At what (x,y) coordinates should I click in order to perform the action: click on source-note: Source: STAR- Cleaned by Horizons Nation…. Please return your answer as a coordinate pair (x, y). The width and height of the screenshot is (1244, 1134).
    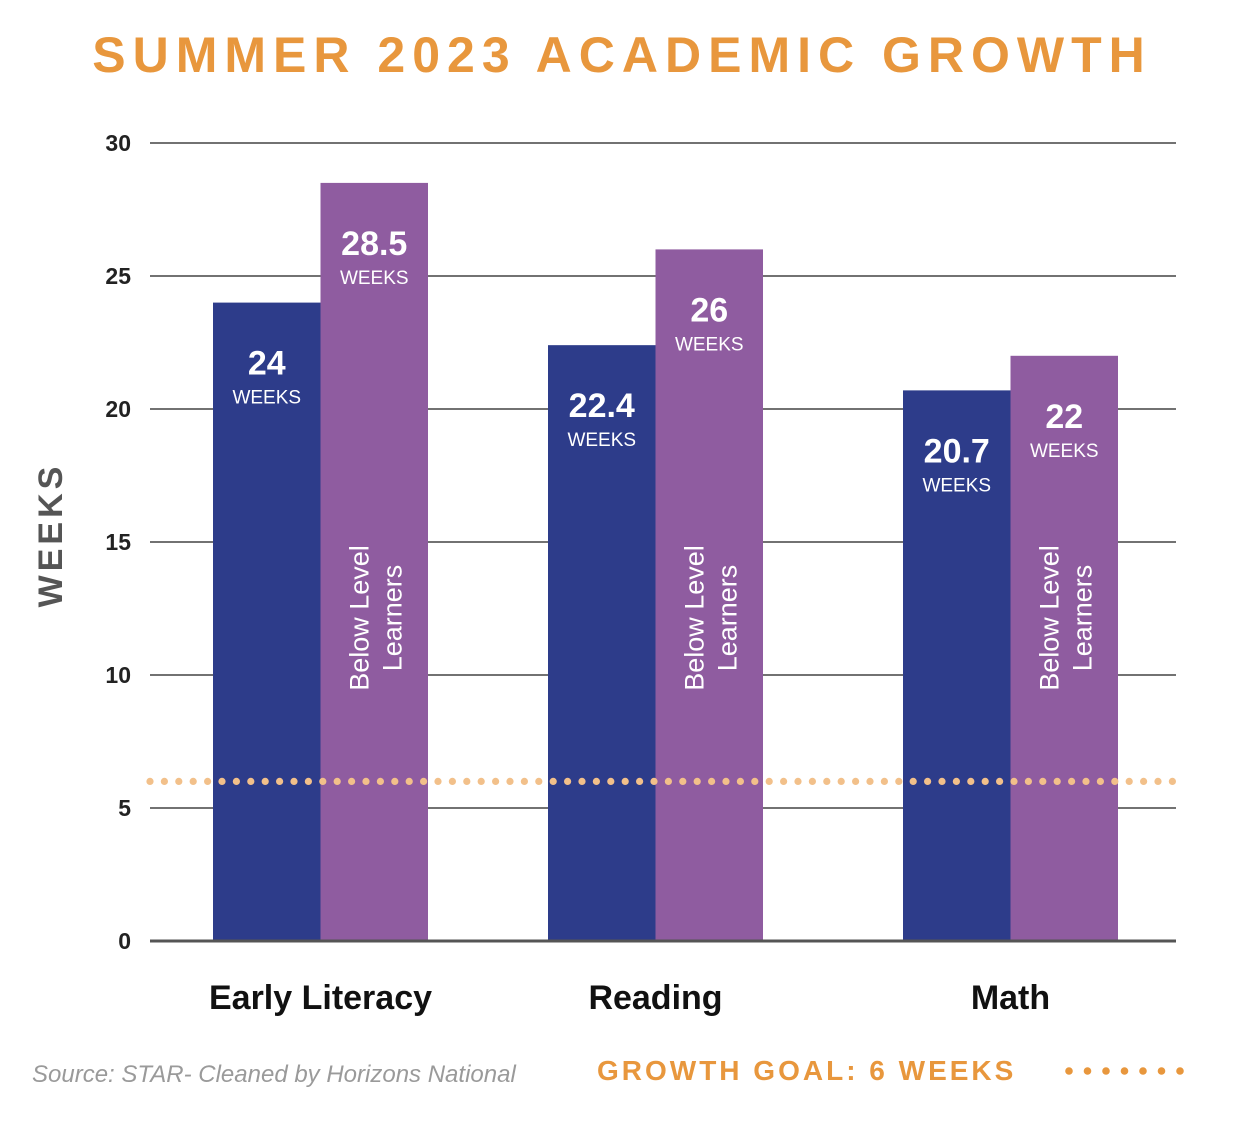
    Looking at the image, I should click on (274, 1074).